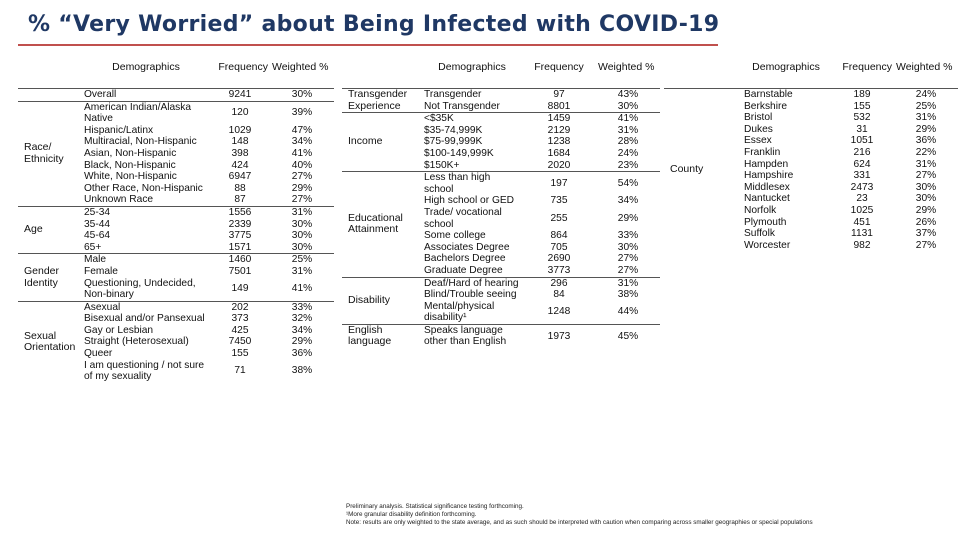  I want to click on title-underline, so click(368, 45).